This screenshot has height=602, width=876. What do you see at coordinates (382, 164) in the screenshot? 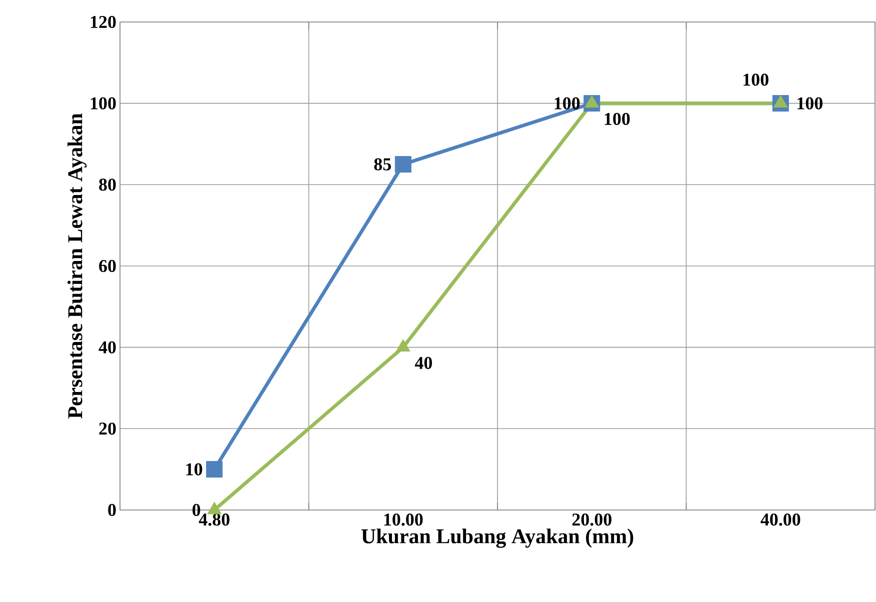
I see `data-label: 85` at bounding box center [382, 164].